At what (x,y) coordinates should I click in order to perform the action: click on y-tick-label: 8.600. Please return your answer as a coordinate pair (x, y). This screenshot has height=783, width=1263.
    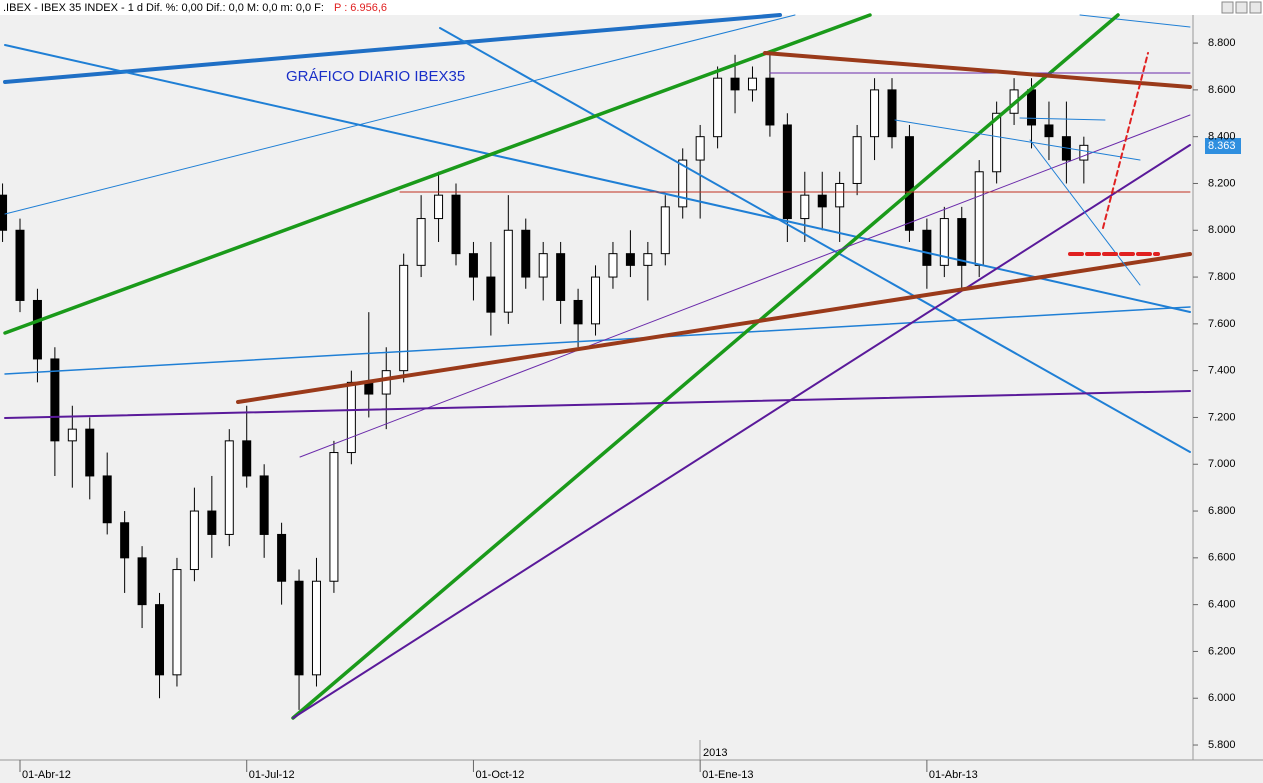
    Looking at the image, I should click on (1222, 90).